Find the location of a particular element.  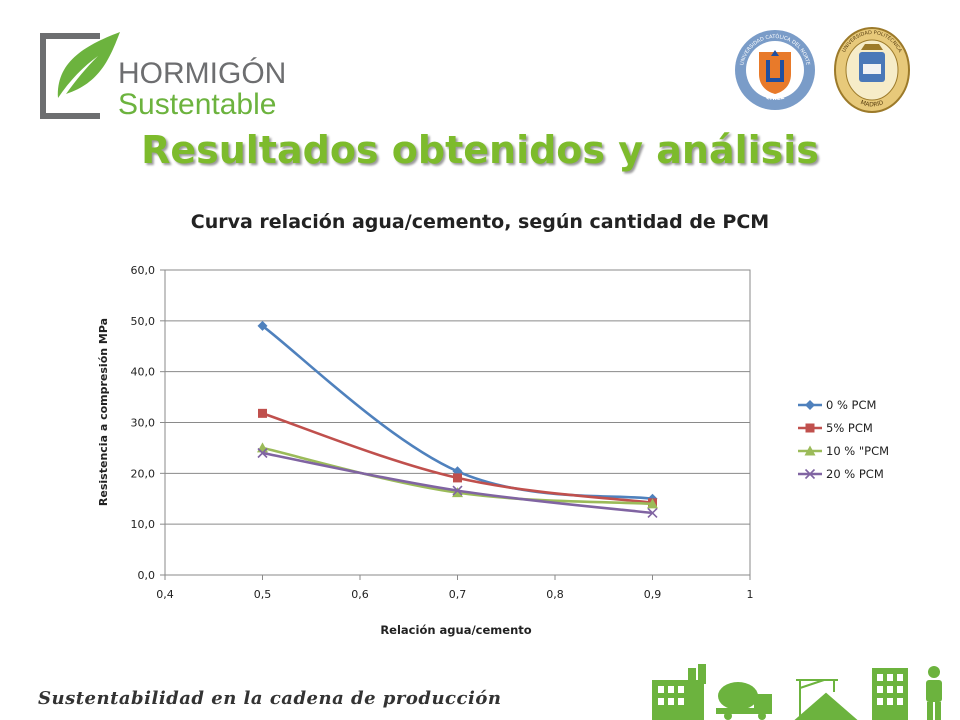

legend-label: 20 % PCM is located at coordinates (855, 474).